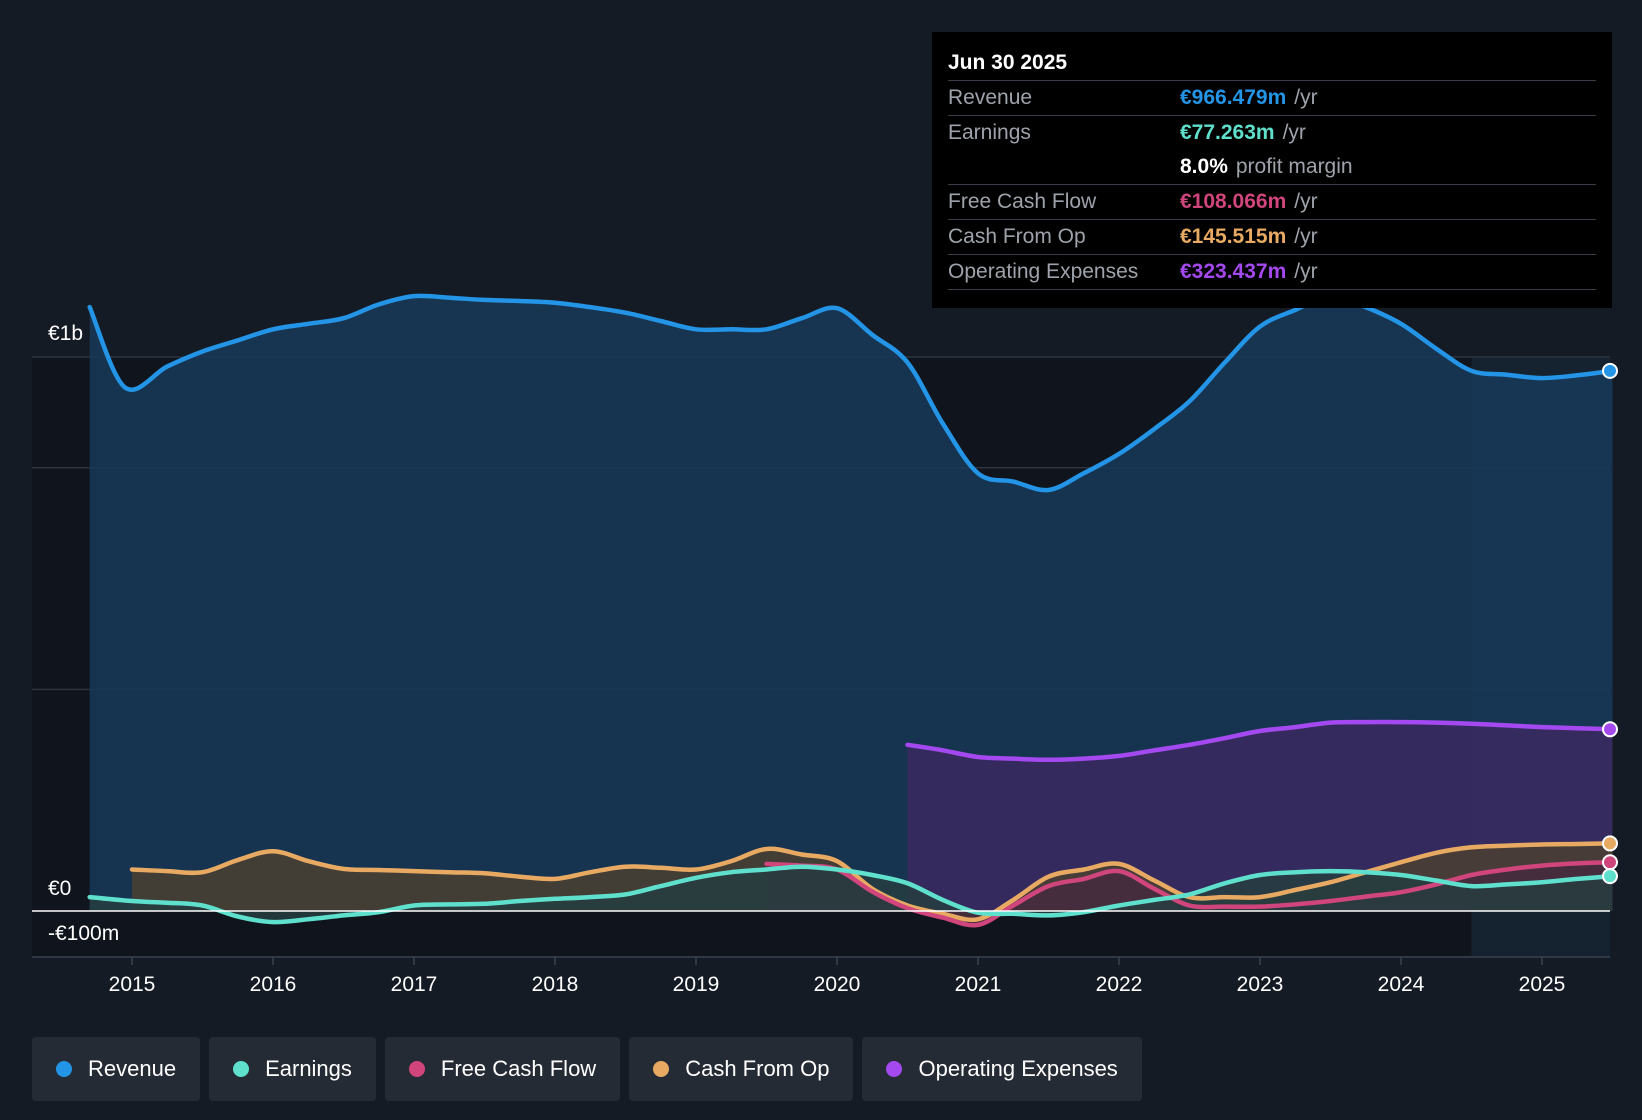 The width and height of the screenshot is (1642, 1120). Describe the element at coordinates (1119, 984) in the screenshot. I see `x-tick-label: 2022` at that location.